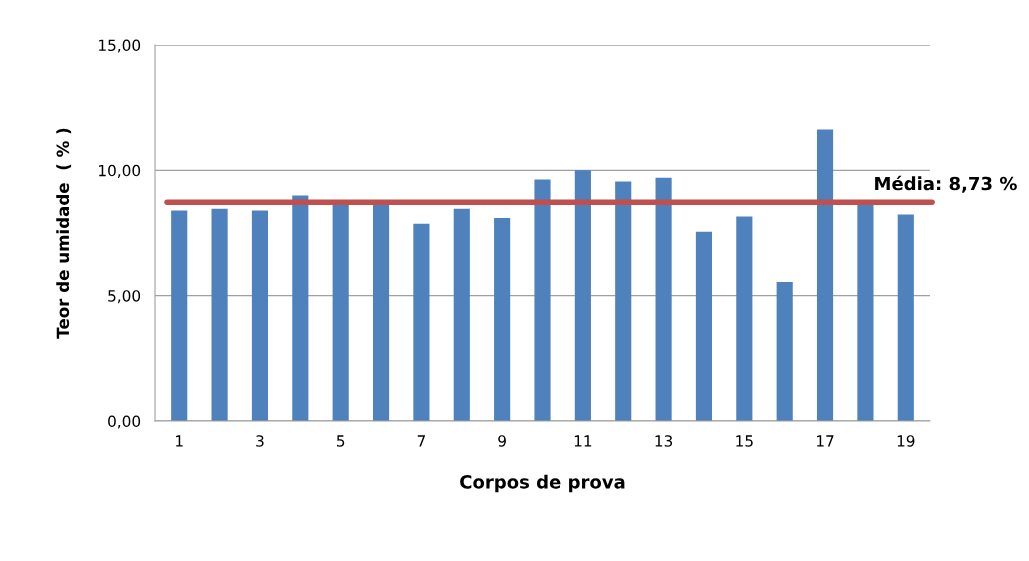 The width and height of the screenshot is (1029, 561). I want to click on y-tick-label: 5,00, so click(124, 297).